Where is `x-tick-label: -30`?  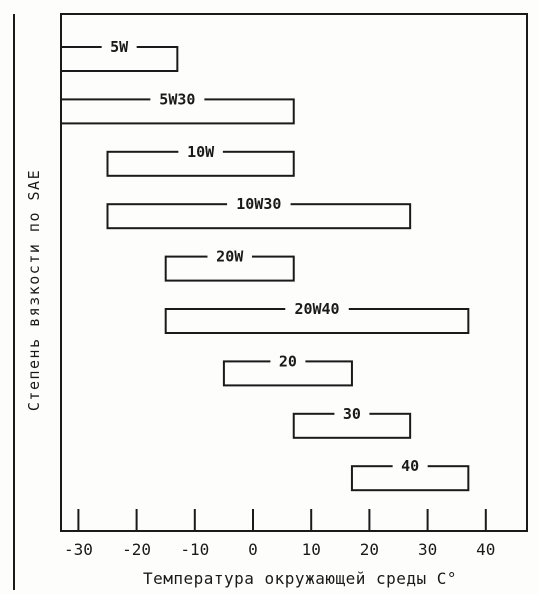
x-tick-label: -30 is located at coordinates (78, 549).